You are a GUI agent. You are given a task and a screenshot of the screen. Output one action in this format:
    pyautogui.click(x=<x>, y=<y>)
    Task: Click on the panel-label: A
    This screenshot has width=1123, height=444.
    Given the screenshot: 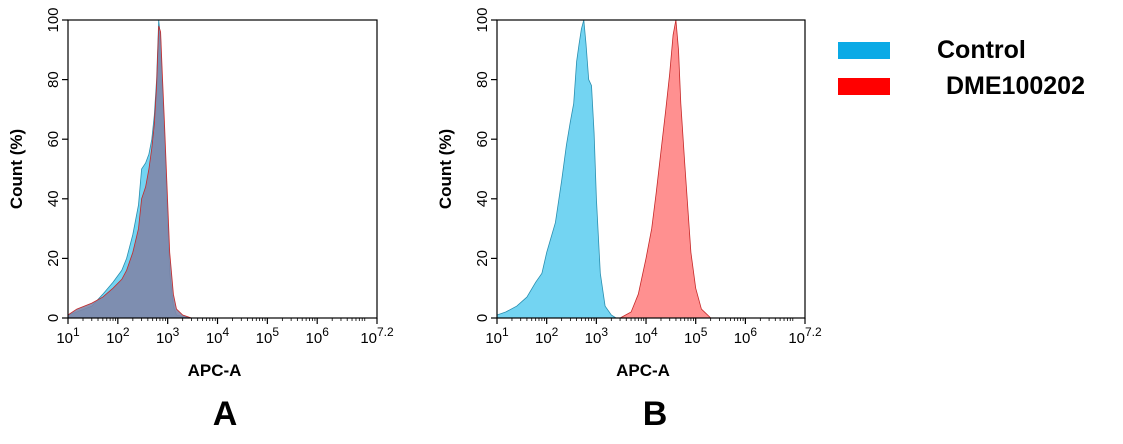 What is the action you would take?
    pyautogui.click(x=225, y=414)
    